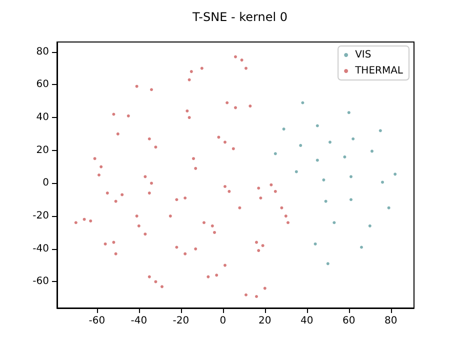 Image resolution: width=461 pixels, height=346 pixels. Describe the element at coordinates (265, 321) in the screenshot. I see `x-tick-label: 20` at that location.